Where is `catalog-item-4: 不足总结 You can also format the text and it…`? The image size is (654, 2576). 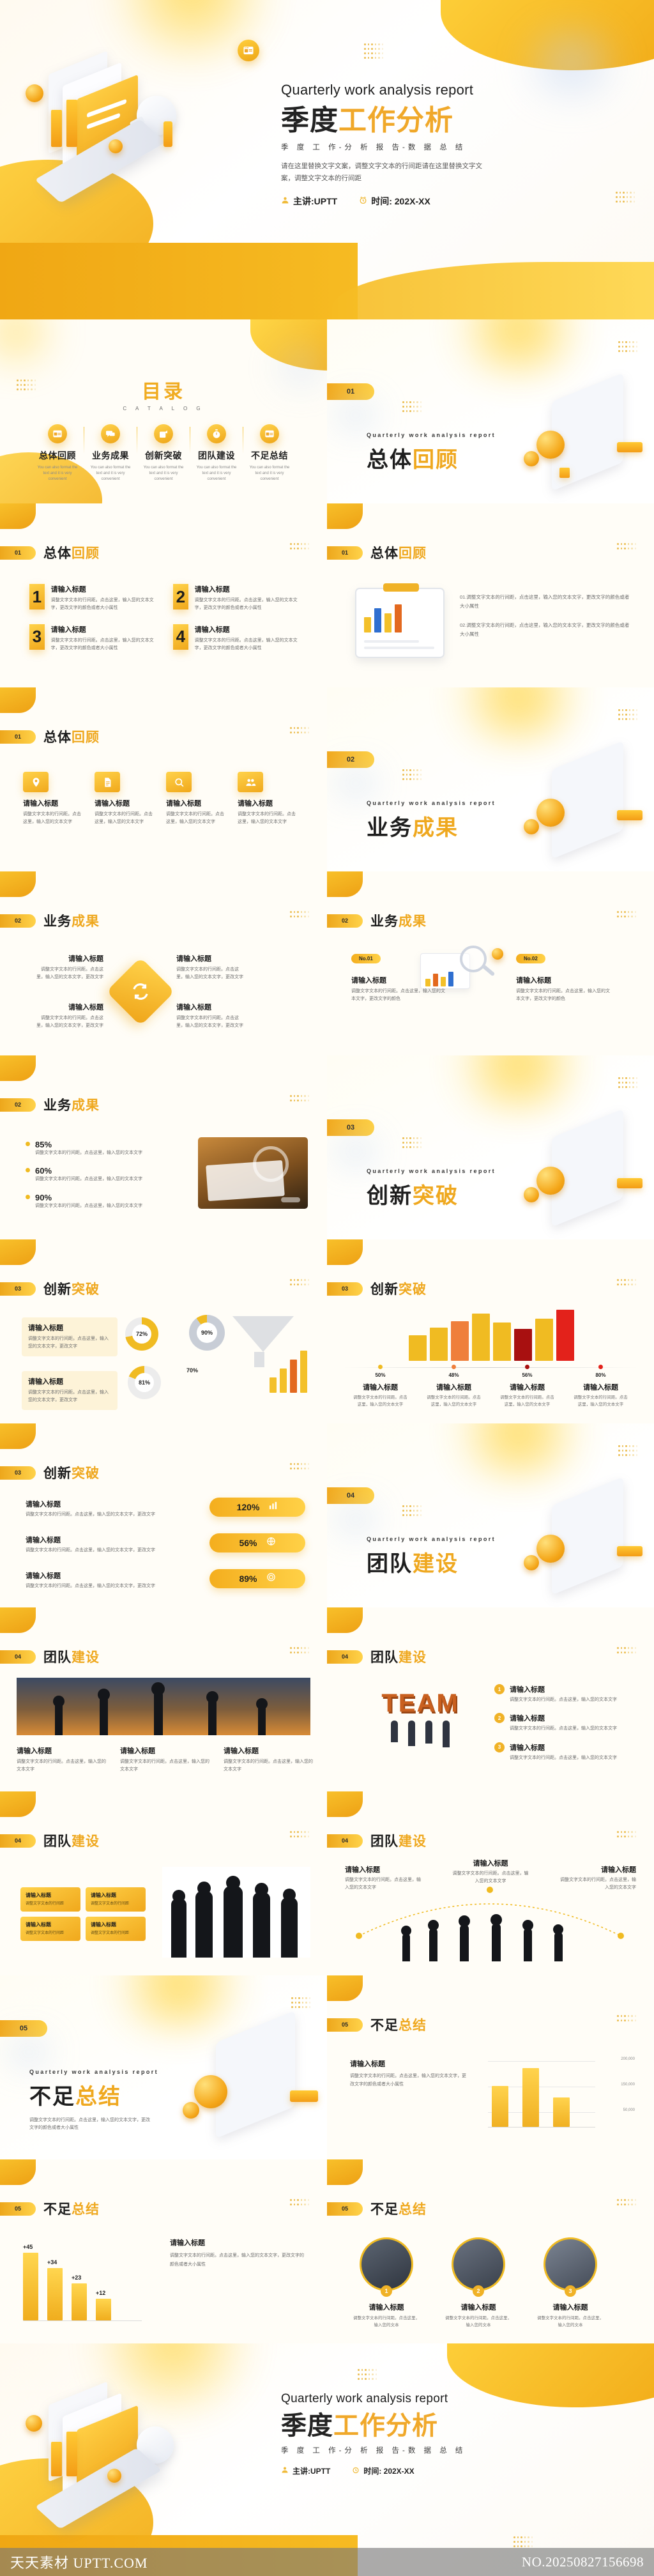 catalog-item-4: 不足总结 You can also format the text and it… is located at coordinates (269, 453).